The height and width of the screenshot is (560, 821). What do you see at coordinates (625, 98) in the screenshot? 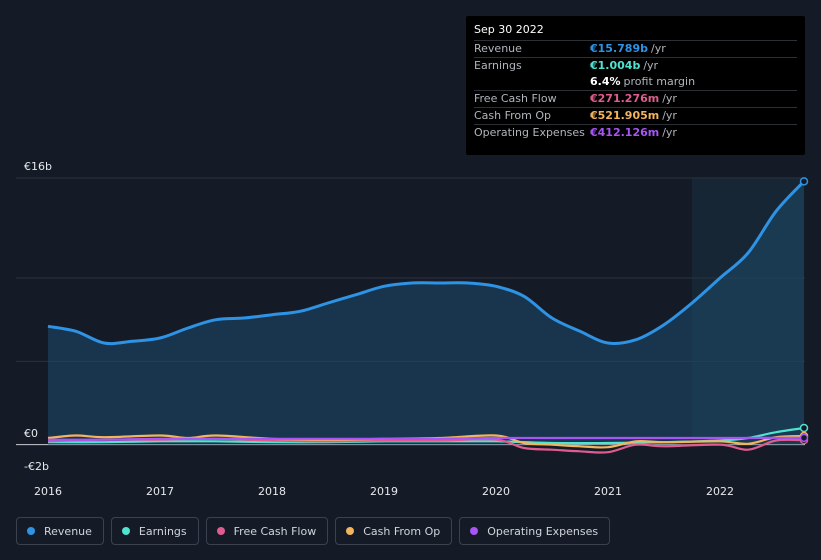
I see `tooltip-value: €271.276m` at bounding box center [625, 98].